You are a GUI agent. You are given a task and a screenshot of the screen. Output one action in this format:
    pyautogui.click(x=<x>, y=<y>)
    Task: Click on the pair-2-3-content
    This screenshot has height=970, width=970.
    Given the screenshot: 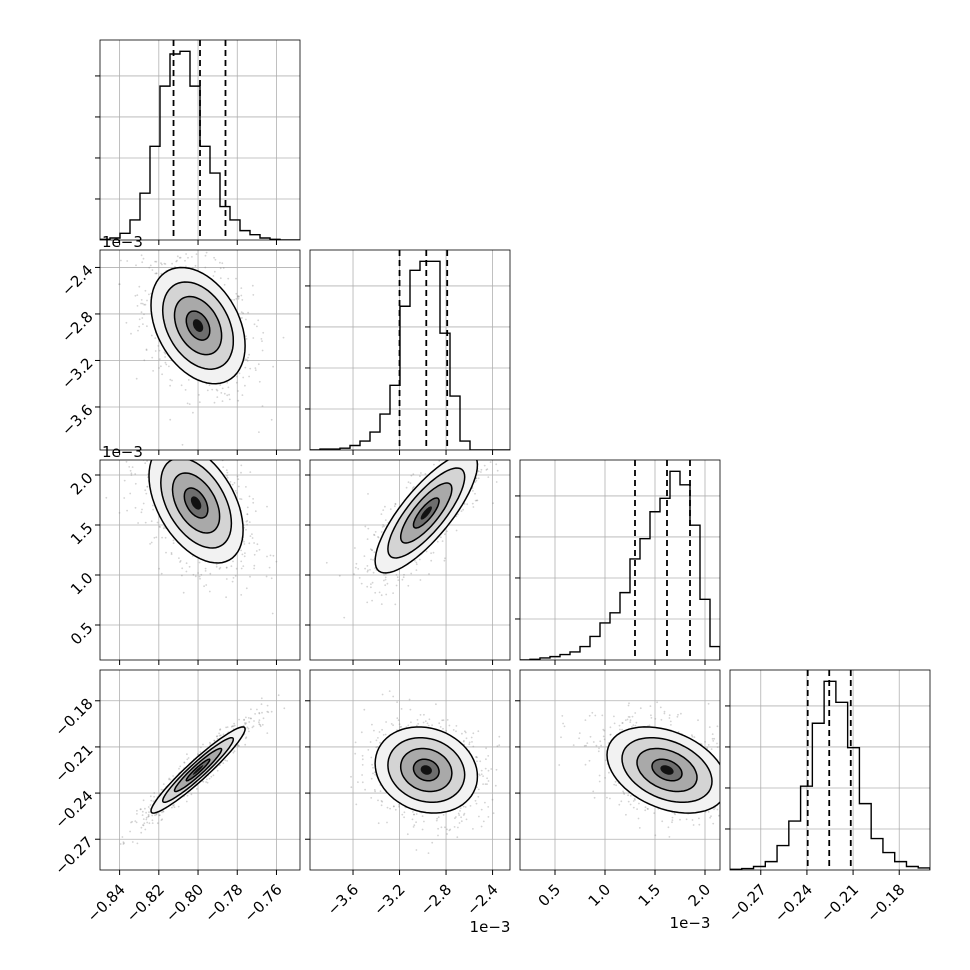 What is the action you would take?
    pyautogui.click(x=620, y=770)
    